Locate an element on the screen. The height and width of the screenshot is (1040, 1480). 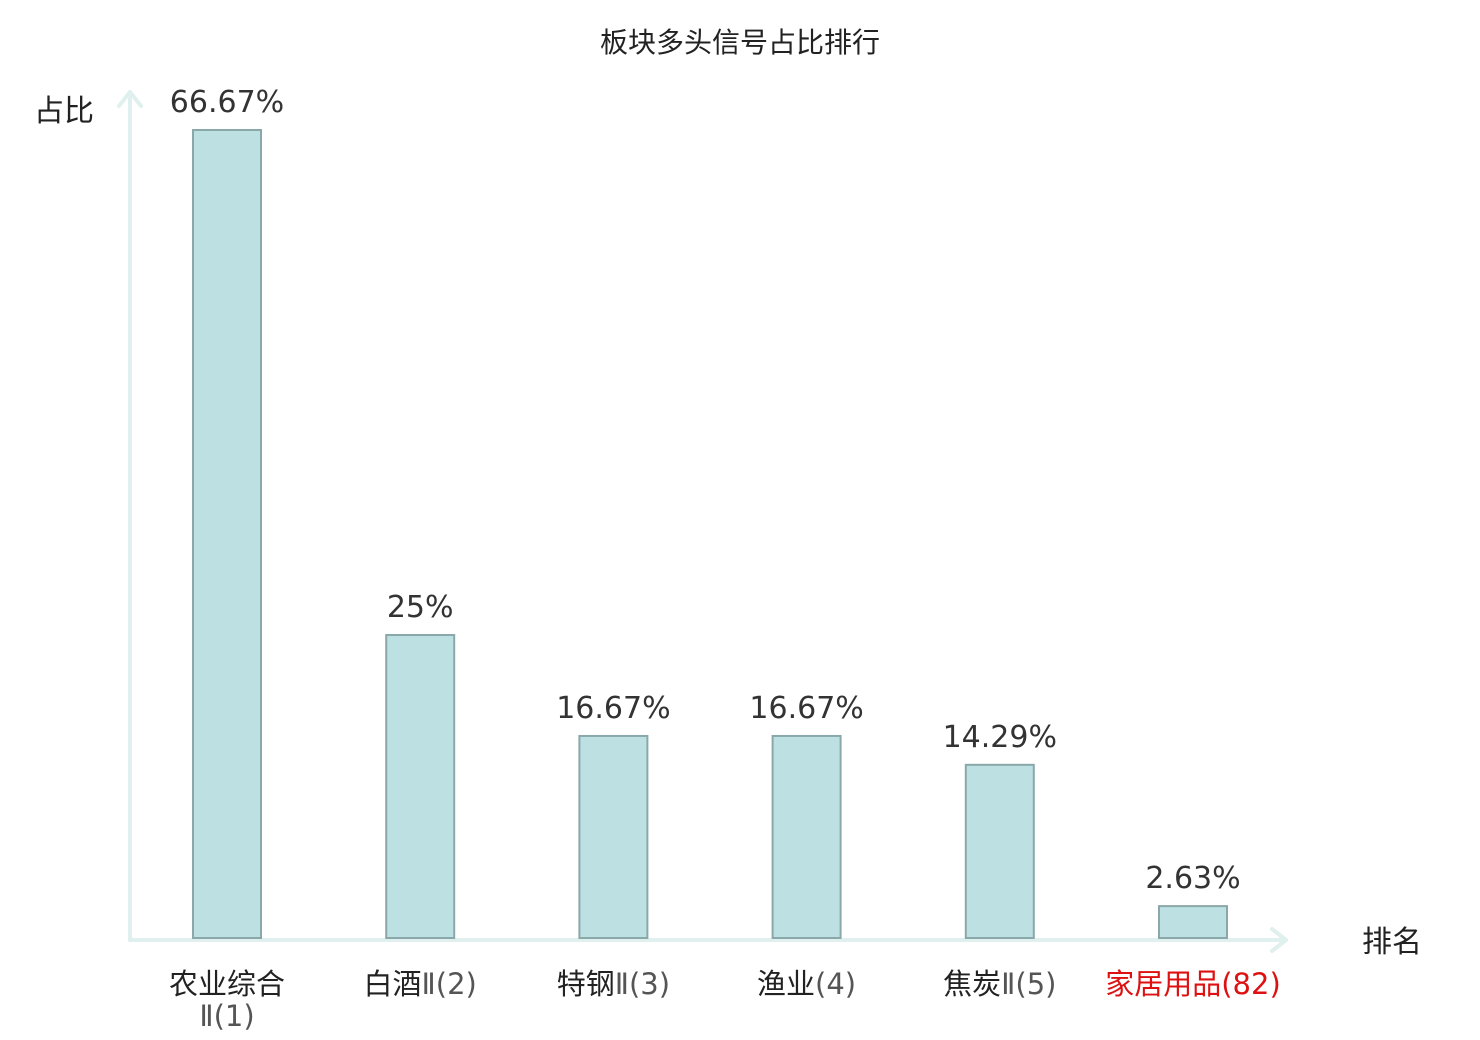
category-rank-label: Ⅱ(1) is located at coordinates (226, 1016).